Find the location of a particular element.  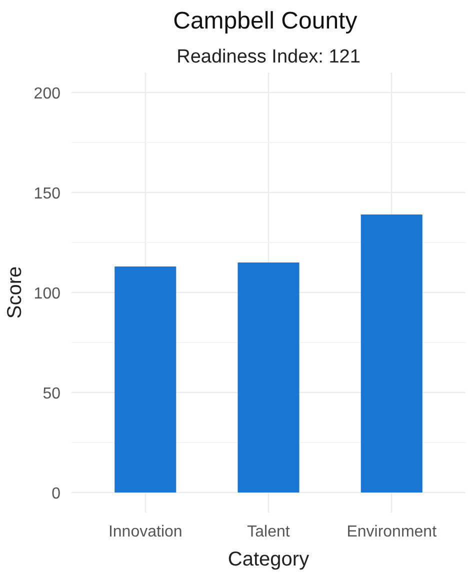

x-tick-label: Environment is located at coordinates (392, 532).